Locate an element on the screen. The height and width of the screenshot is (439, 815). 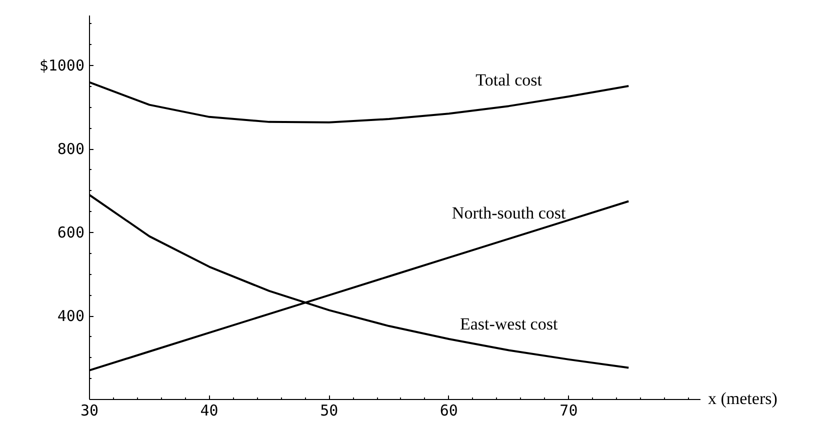
y-tick-label: 400 is located at coordinates (70, 316).